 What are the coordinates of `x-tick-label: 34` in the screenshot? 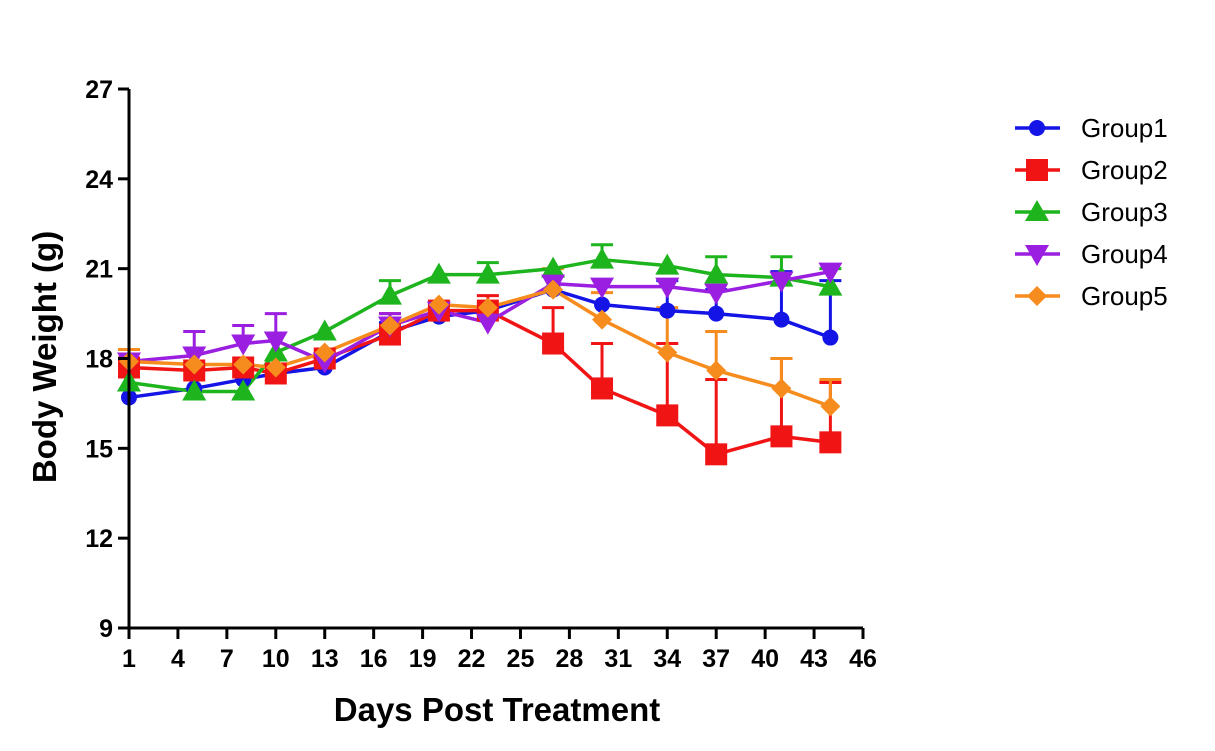 It's located at (667, 659).